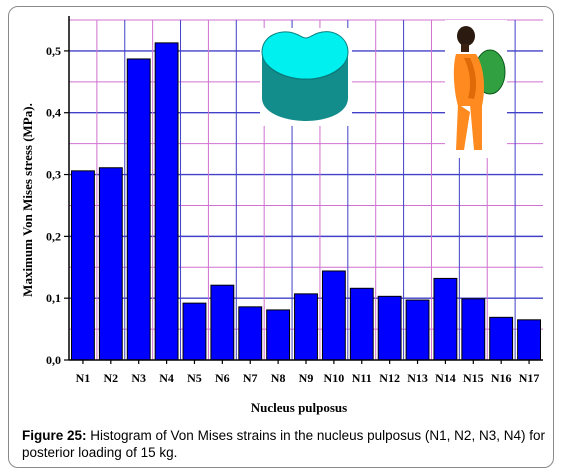  I want to click on x-tick-label-N13: N13, so click(417, 378).